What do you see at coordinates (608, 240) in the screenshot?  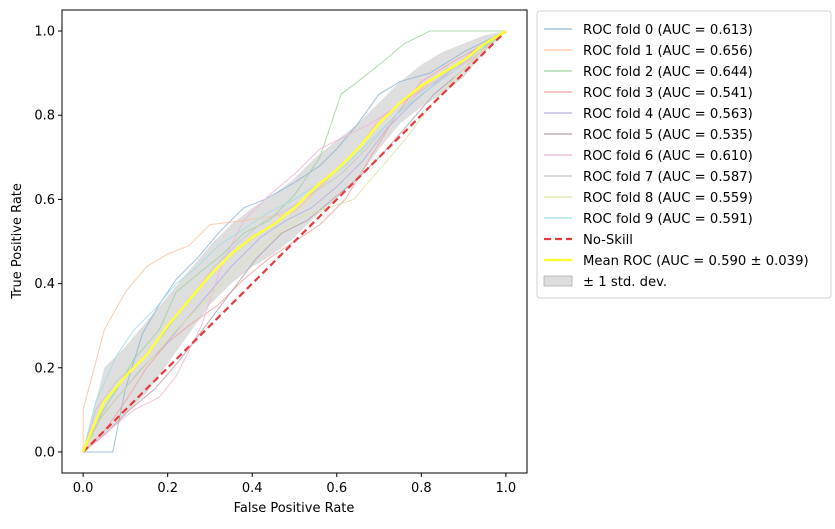 I see `legend-label: No-Skill` at bounding box center [608, 240].